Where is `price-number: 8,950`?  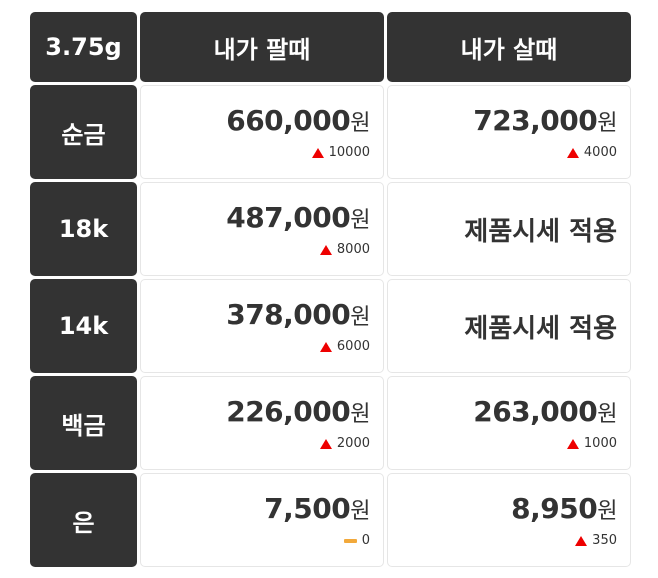 price-number: 8,950 is located at coordinates (554, 508).